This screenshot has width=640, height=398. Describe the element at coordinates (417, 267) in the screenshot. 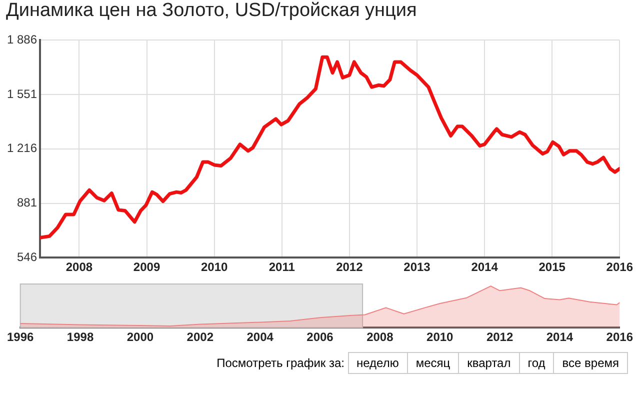

I see `x-tick-label: 2013` at that location.